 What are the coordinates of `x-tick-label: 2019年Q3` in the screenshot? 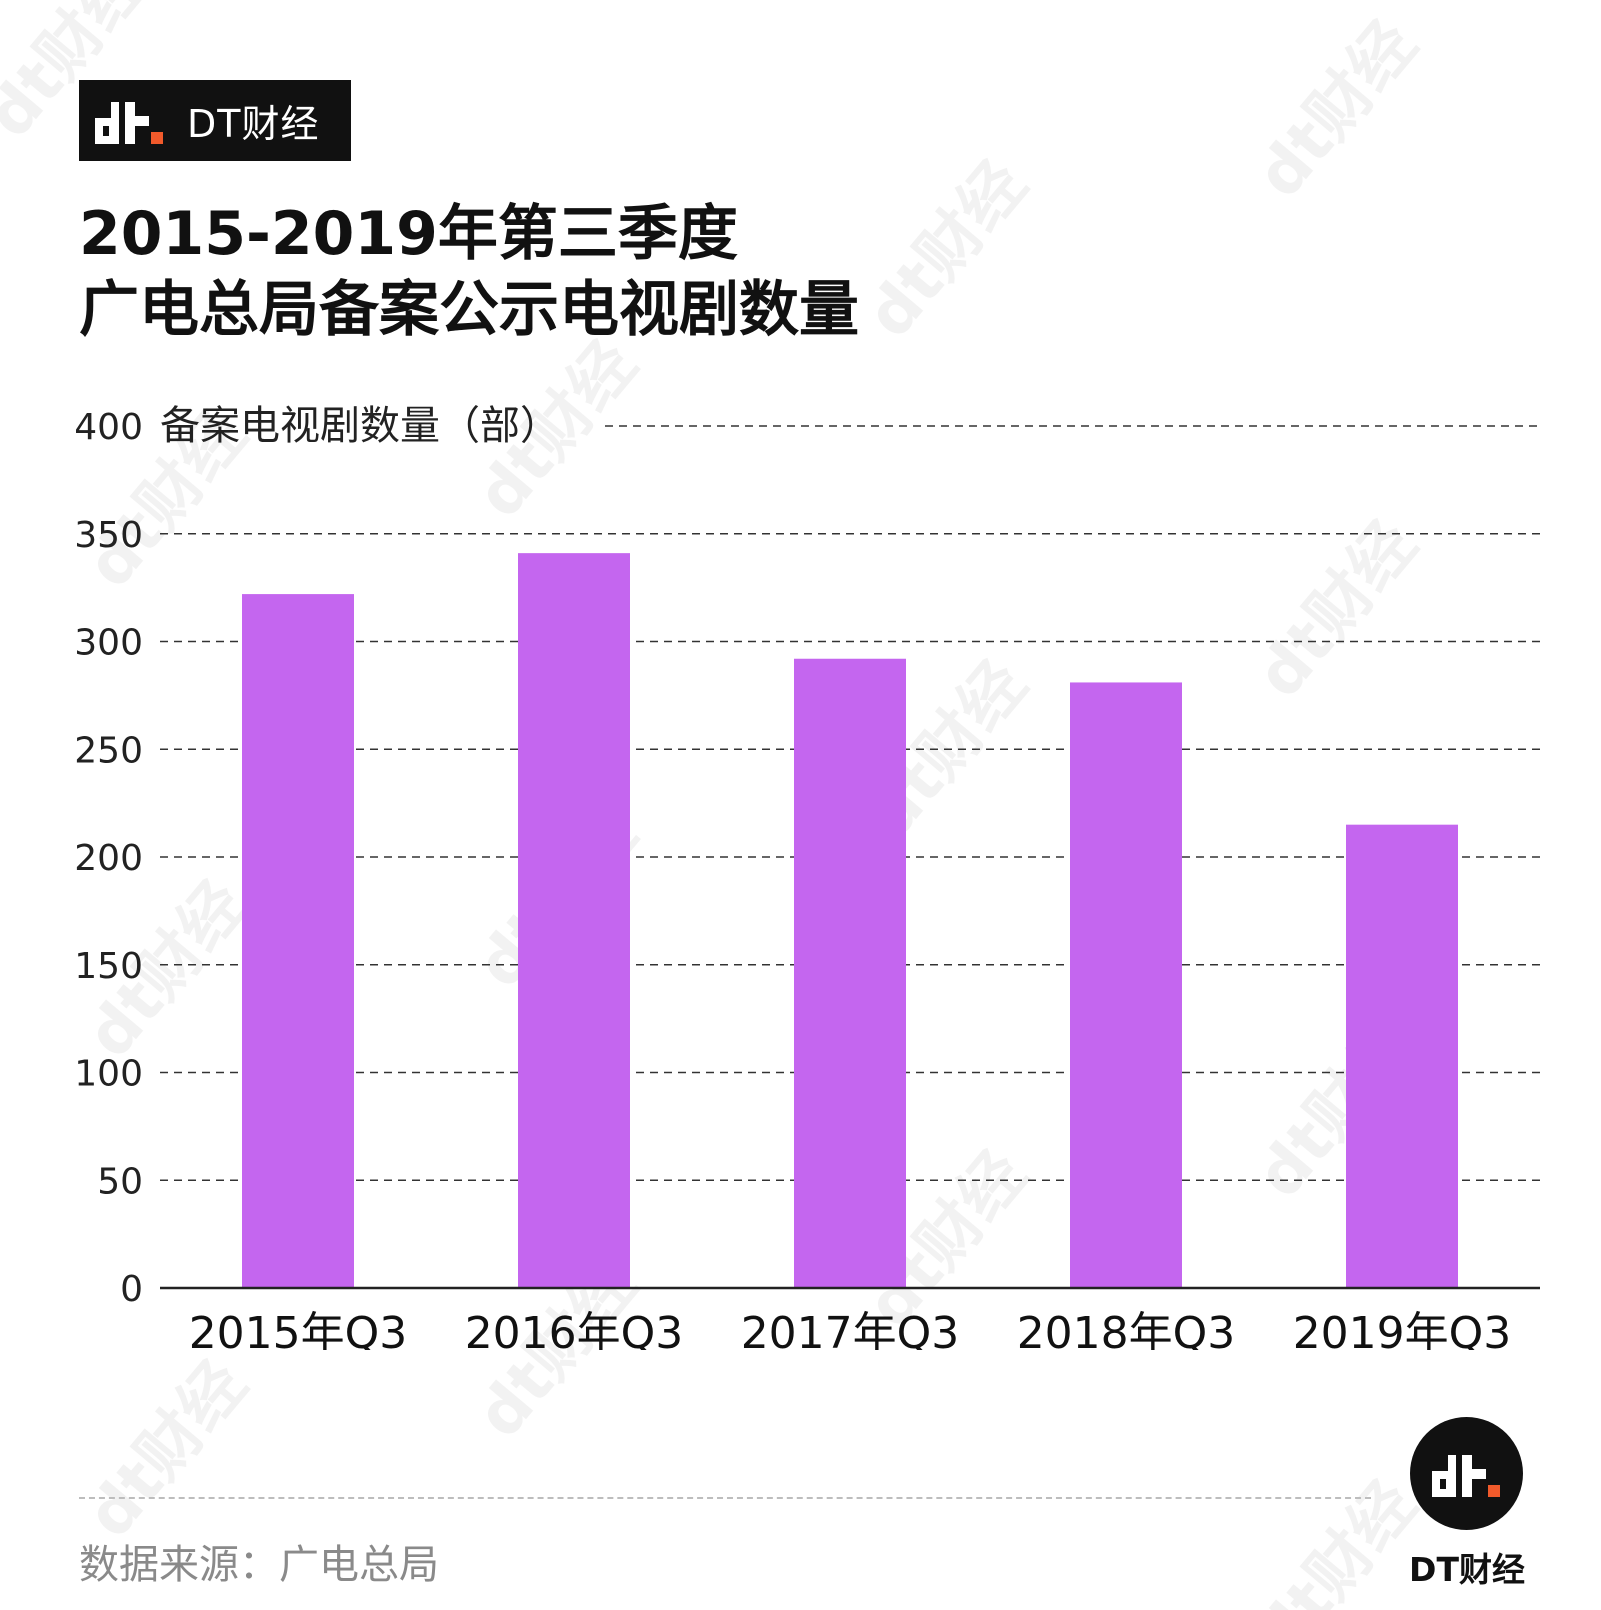 It's located at (1402, 1329).